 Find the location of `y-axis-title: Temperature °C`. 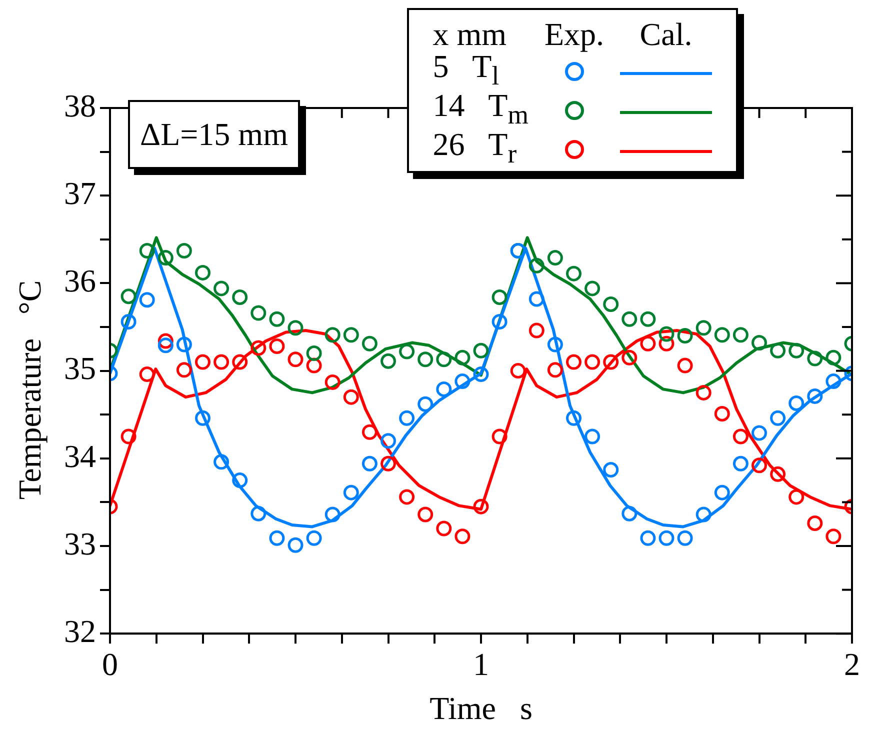

y-axis-title: Temperature °C is located at coordinates (30, 390).